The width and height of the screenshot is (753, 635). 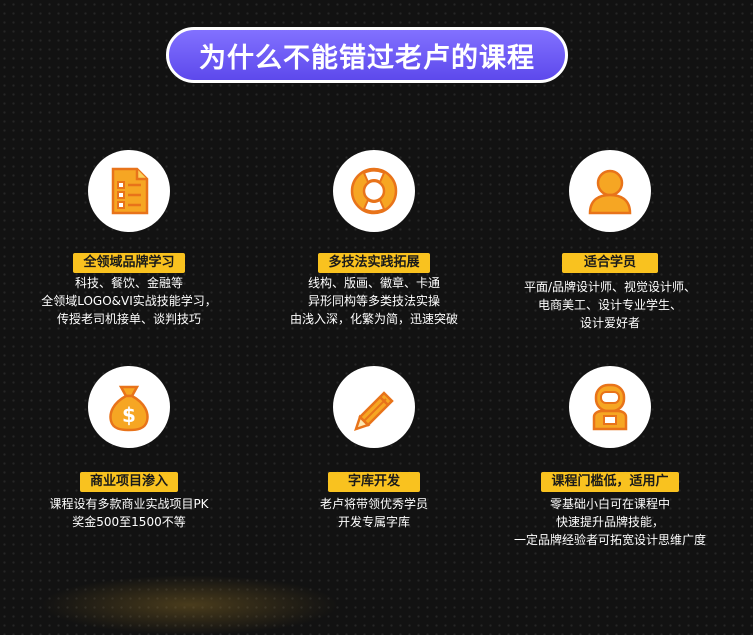 What do you see at coordinates (374, 411) in the screenshot?
I see `pencil-icon` at bounding box center [374, 411].